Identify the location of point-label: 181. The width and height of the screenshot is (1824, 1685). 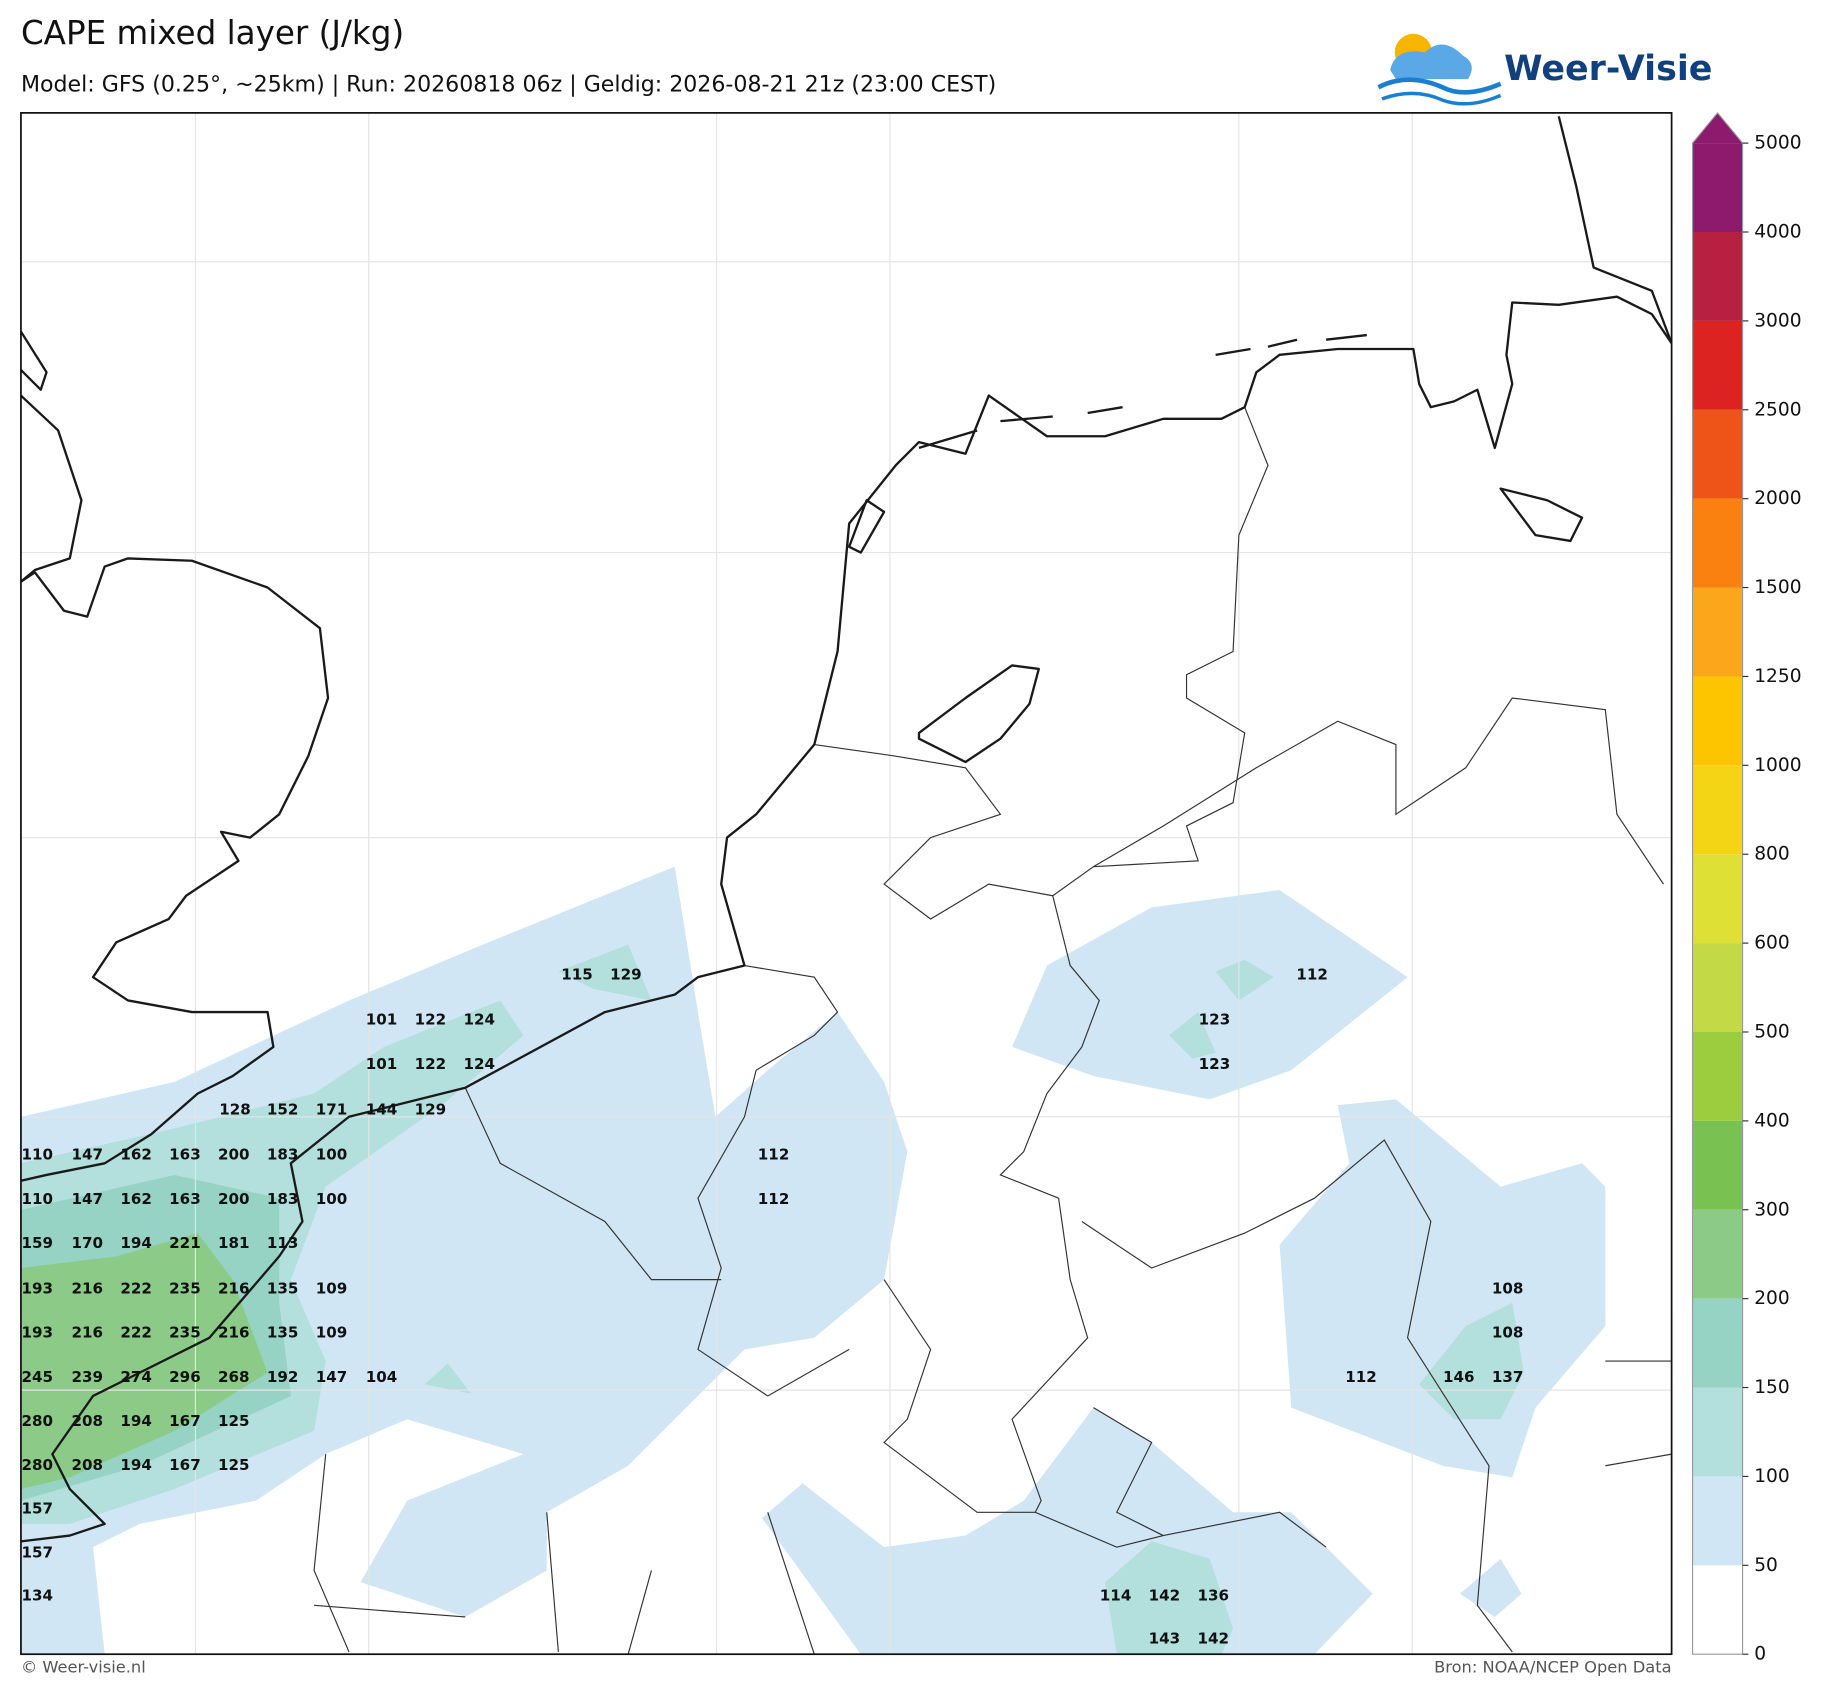
(234, 1243).